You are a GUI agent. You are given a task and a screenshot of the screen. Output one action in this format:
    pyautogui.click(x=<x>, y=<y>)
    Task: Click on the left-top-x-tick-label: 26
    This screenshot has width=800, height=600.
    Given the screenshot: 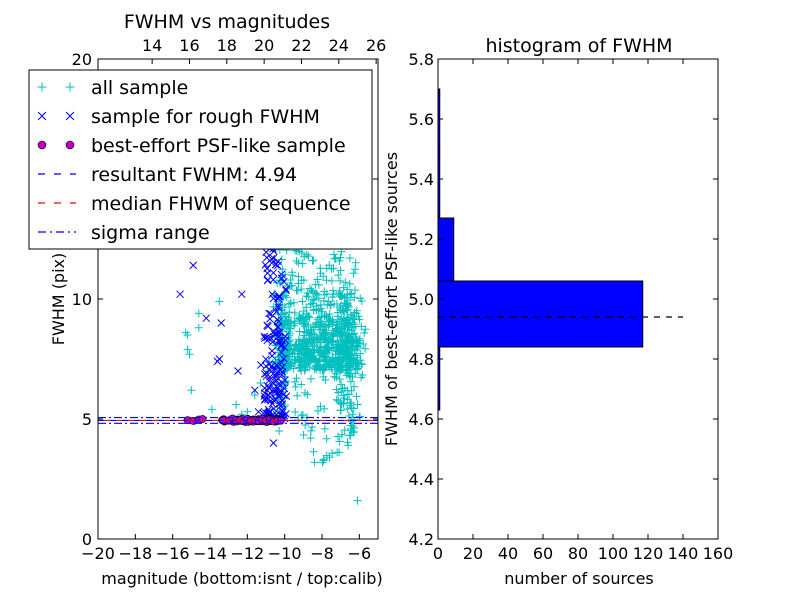 What is the action you would take?
    pyautogui.click(x=376, y=45)
    